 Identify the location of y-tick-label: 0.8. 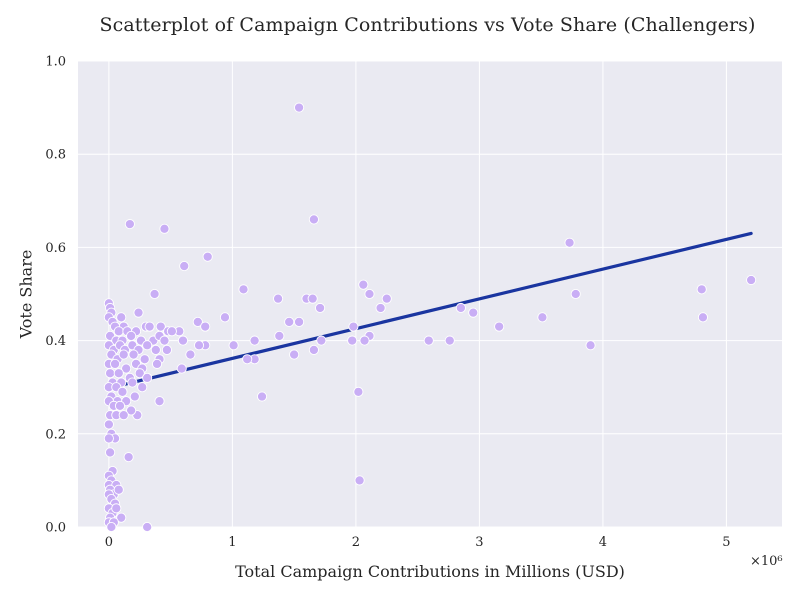
(55, 155).